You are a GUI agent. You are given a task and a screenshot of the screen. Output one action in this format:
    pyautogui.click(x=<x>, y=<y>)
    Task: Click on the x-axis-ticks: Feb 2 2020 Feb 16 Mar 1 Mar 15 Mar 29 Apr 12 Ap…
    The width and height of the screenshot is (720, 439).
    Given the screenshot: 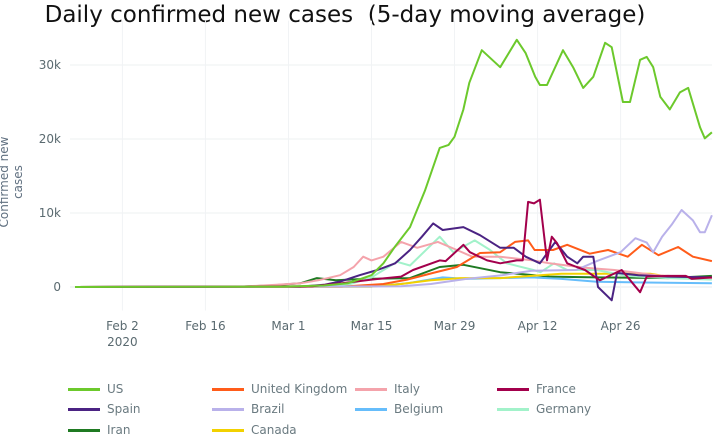 What is the action you would take?
    pyautogui.click(x=373, y=334)
    